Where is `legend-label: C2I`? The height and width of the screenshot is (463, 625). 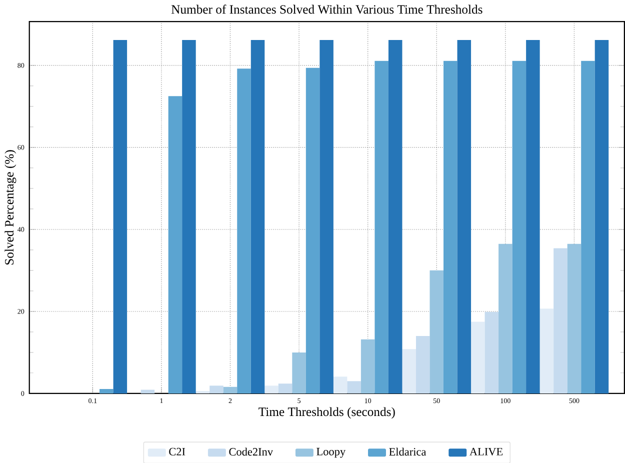 legend-label: C2I is located at coordinates (177, 452).